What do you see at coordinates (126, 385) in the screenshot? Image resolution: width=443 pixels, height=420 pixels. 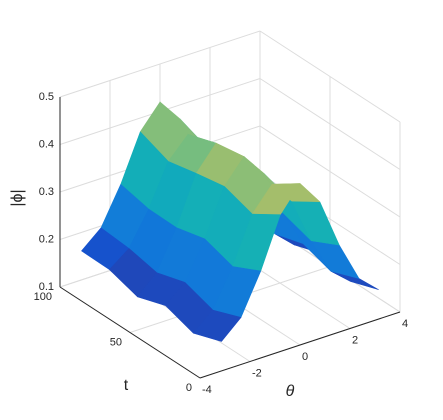 I see `y-axis-label: t` at bounding box center [126, 385].